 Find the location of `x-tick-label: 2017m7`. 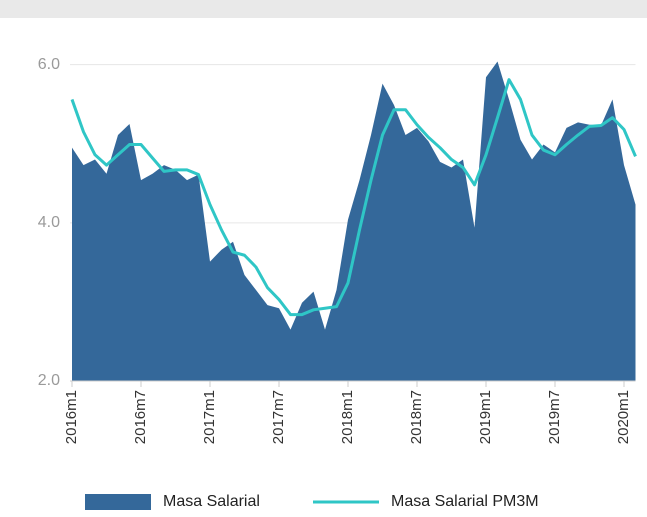

x-tick-label: 2017m7 is located at coordinates (278, 417).